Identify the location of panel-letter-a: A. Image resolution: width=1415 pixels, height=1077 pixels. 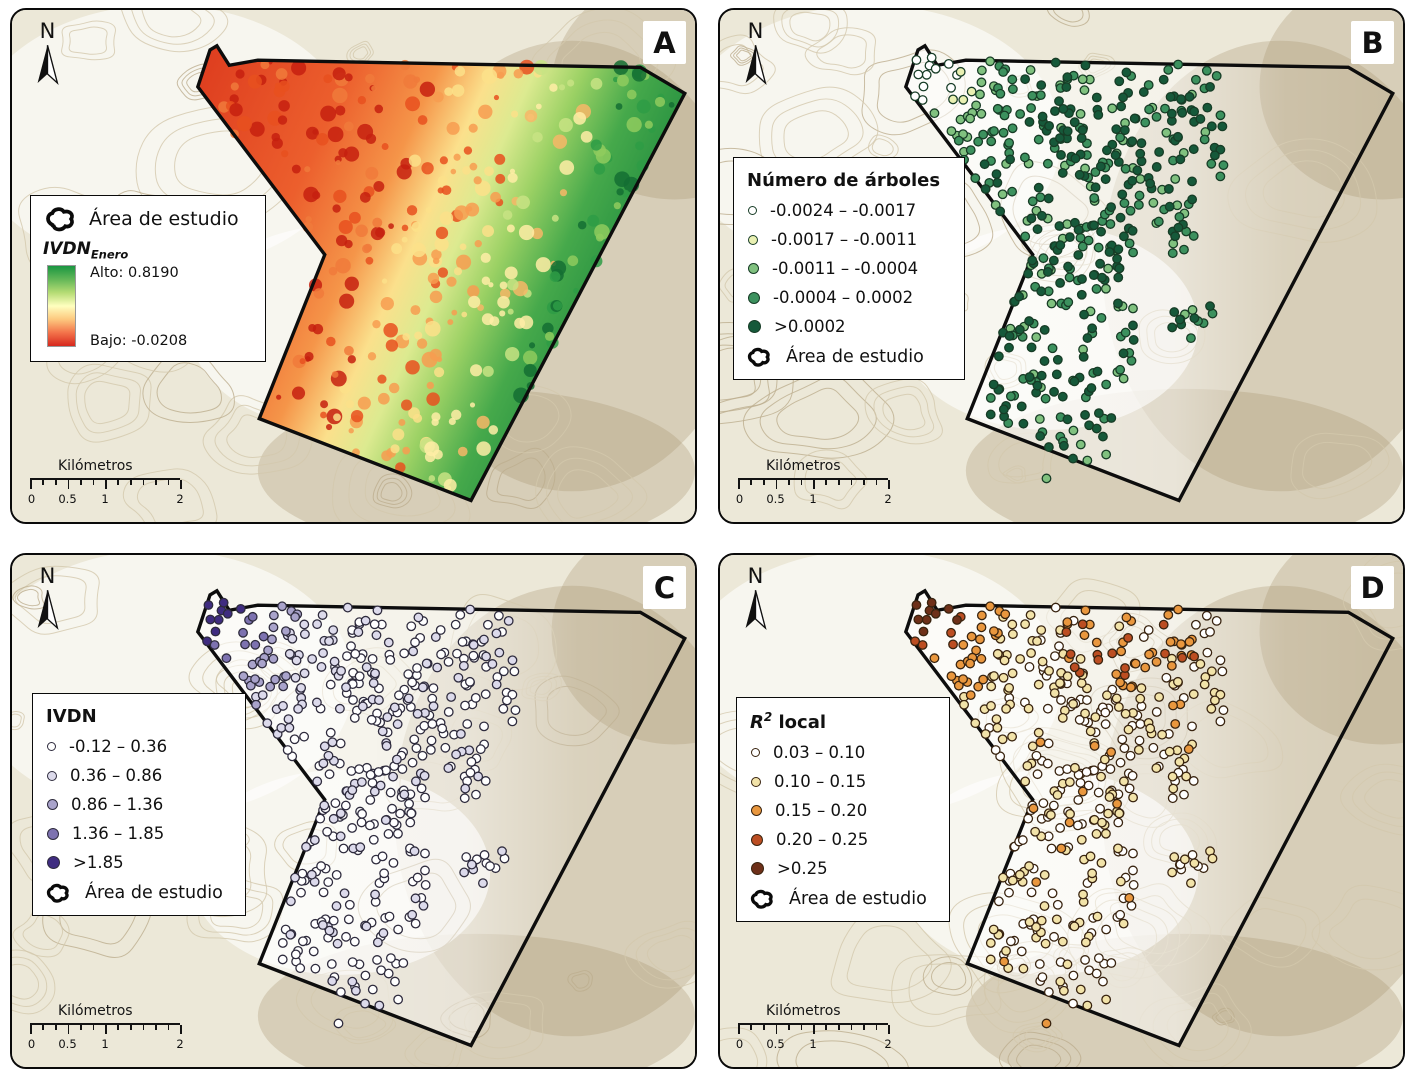
(664, 42).